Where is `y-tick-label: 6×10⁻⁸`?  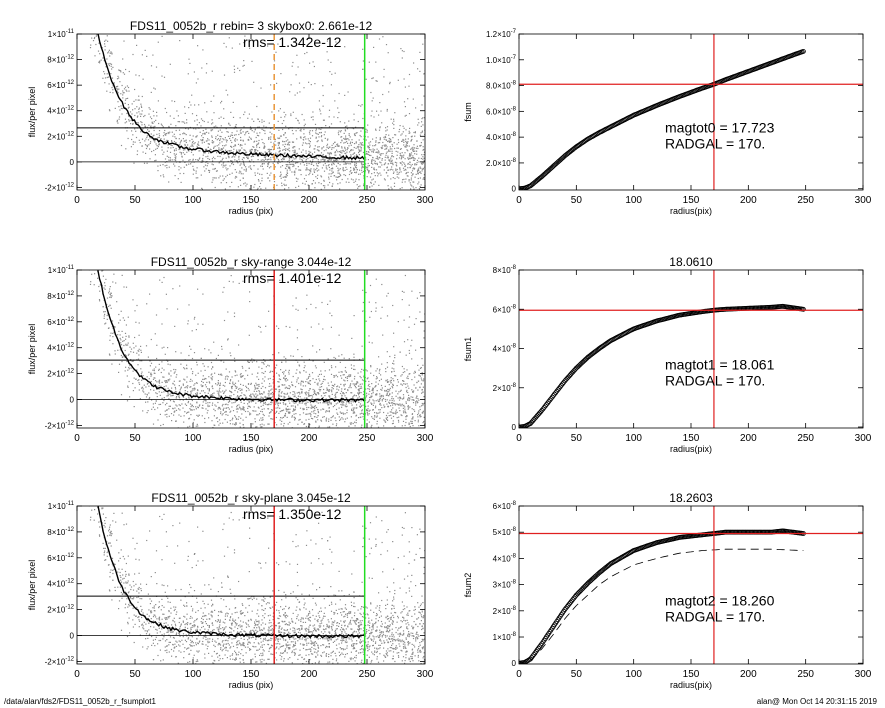 y-tick-label: 6×10⁻⁸ is located at coordinates (505, 309).